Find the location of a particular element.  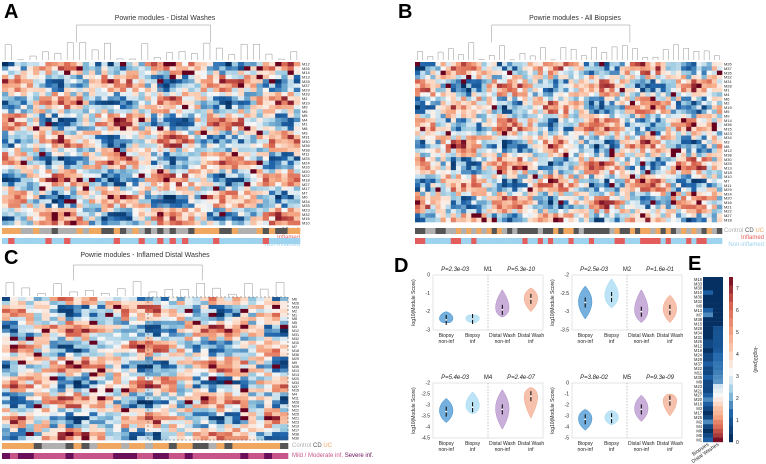

row-label: M0 is located at coordinates (305, 197).